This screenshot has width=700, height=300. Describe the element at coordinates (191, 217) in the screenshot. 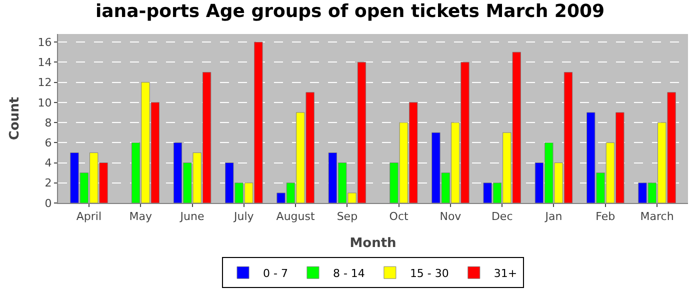

I see `x-tick-label: June` at that location.